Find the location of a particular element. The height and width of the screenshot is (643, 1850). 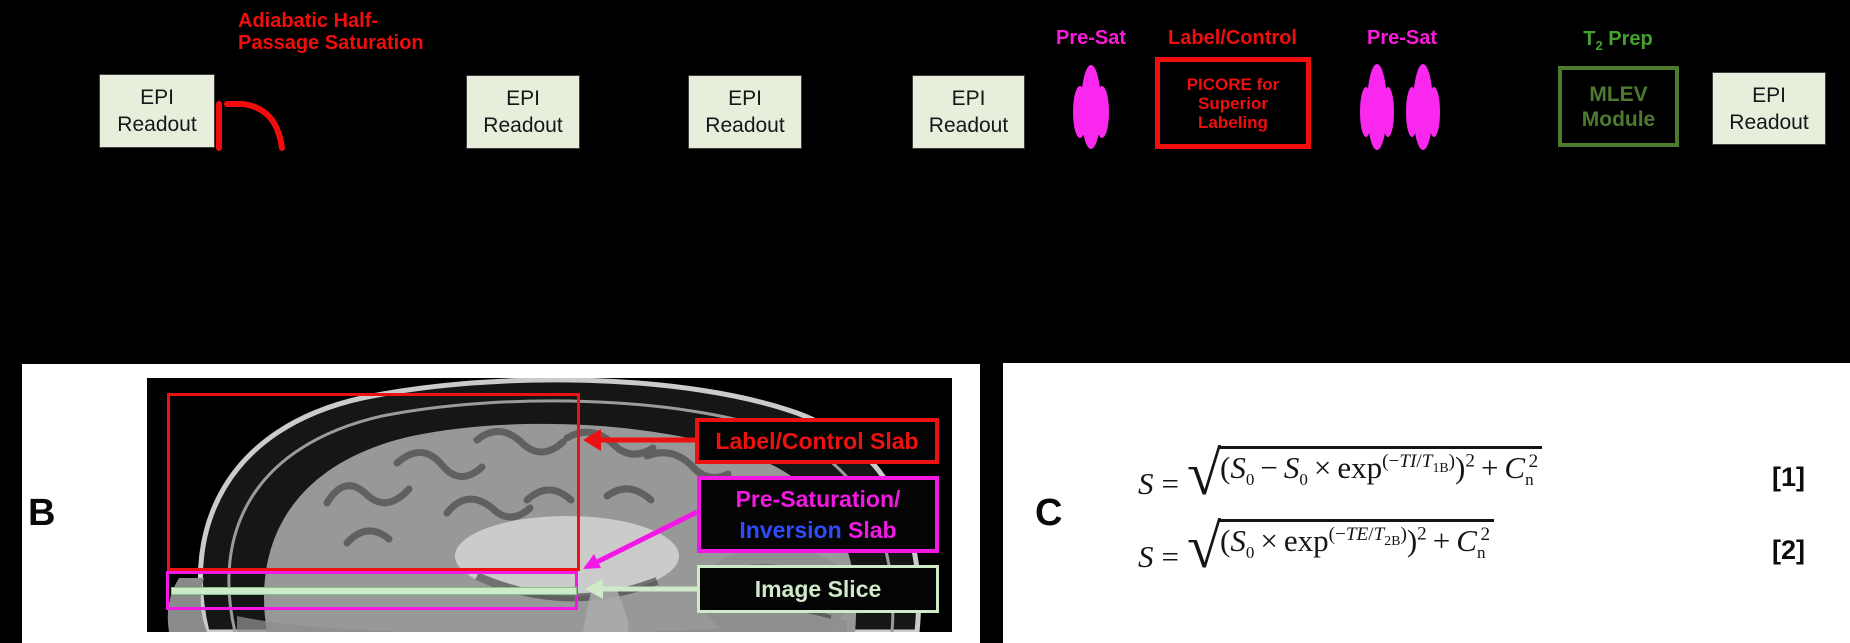

picore-box: PICORE for Superior Labeling is located at coordinates (1233, 103).